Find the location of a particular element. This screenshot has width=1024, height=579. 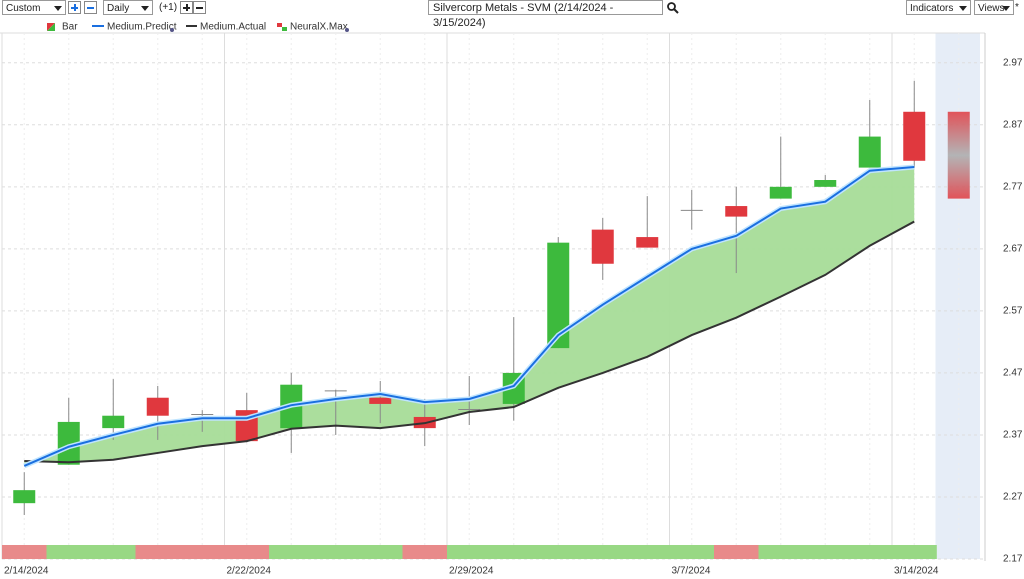

star: * is located at coordinates (1019, 7).